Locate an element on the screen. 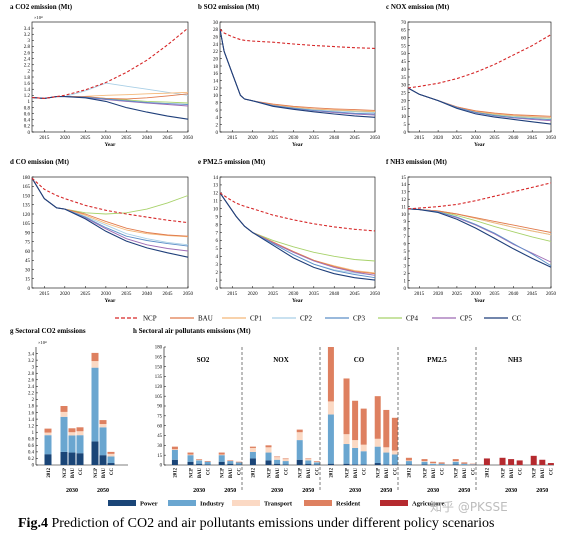 The width and height of the screenshot is (571, 542). y-tick-label: 2.6 is located at coordinates (27, 53).